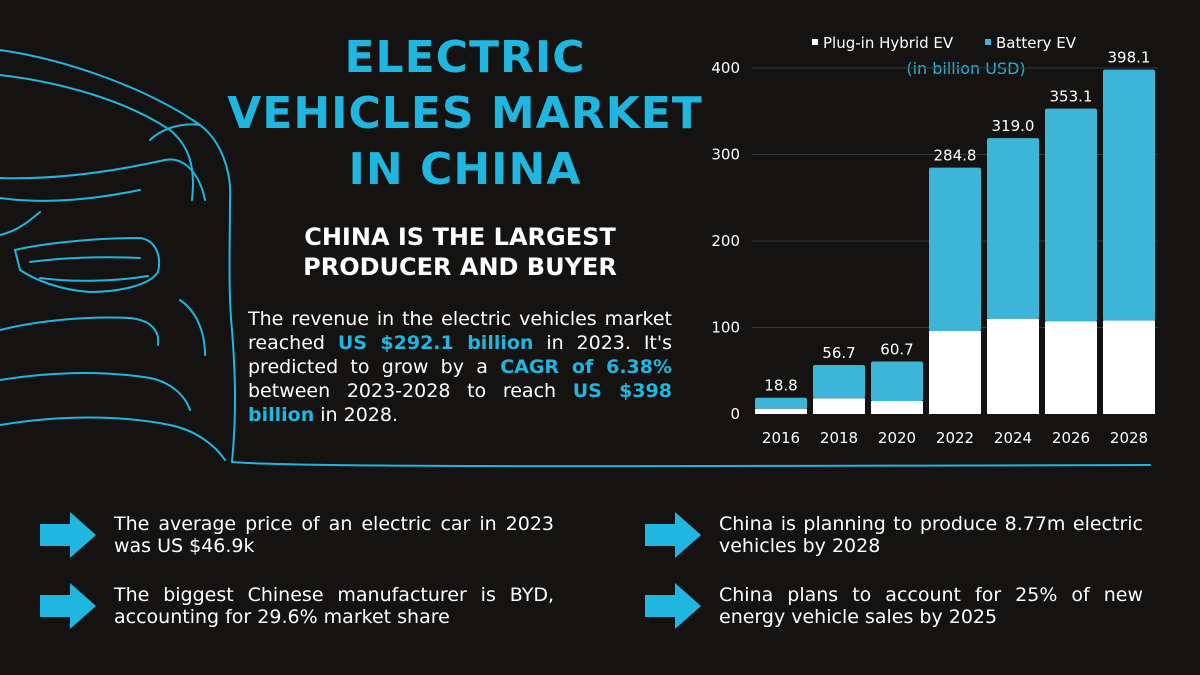 The height and width of the screenshot is (675, 1200). I want to click on para-highlight-cagr: CAGR of 6.38%, so click(586, 367).